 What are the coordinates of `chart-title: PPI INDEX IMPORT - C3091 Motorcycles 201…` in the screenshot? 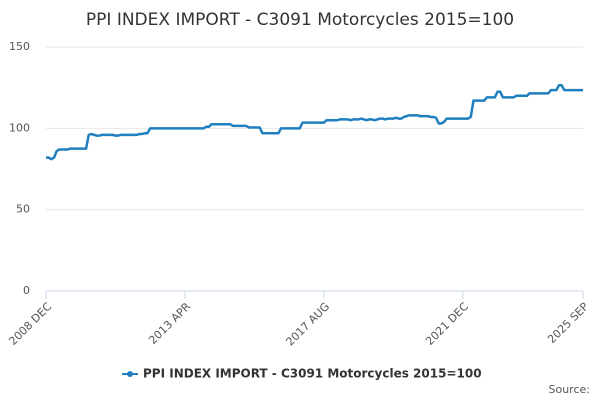 It's located at (300, 20).